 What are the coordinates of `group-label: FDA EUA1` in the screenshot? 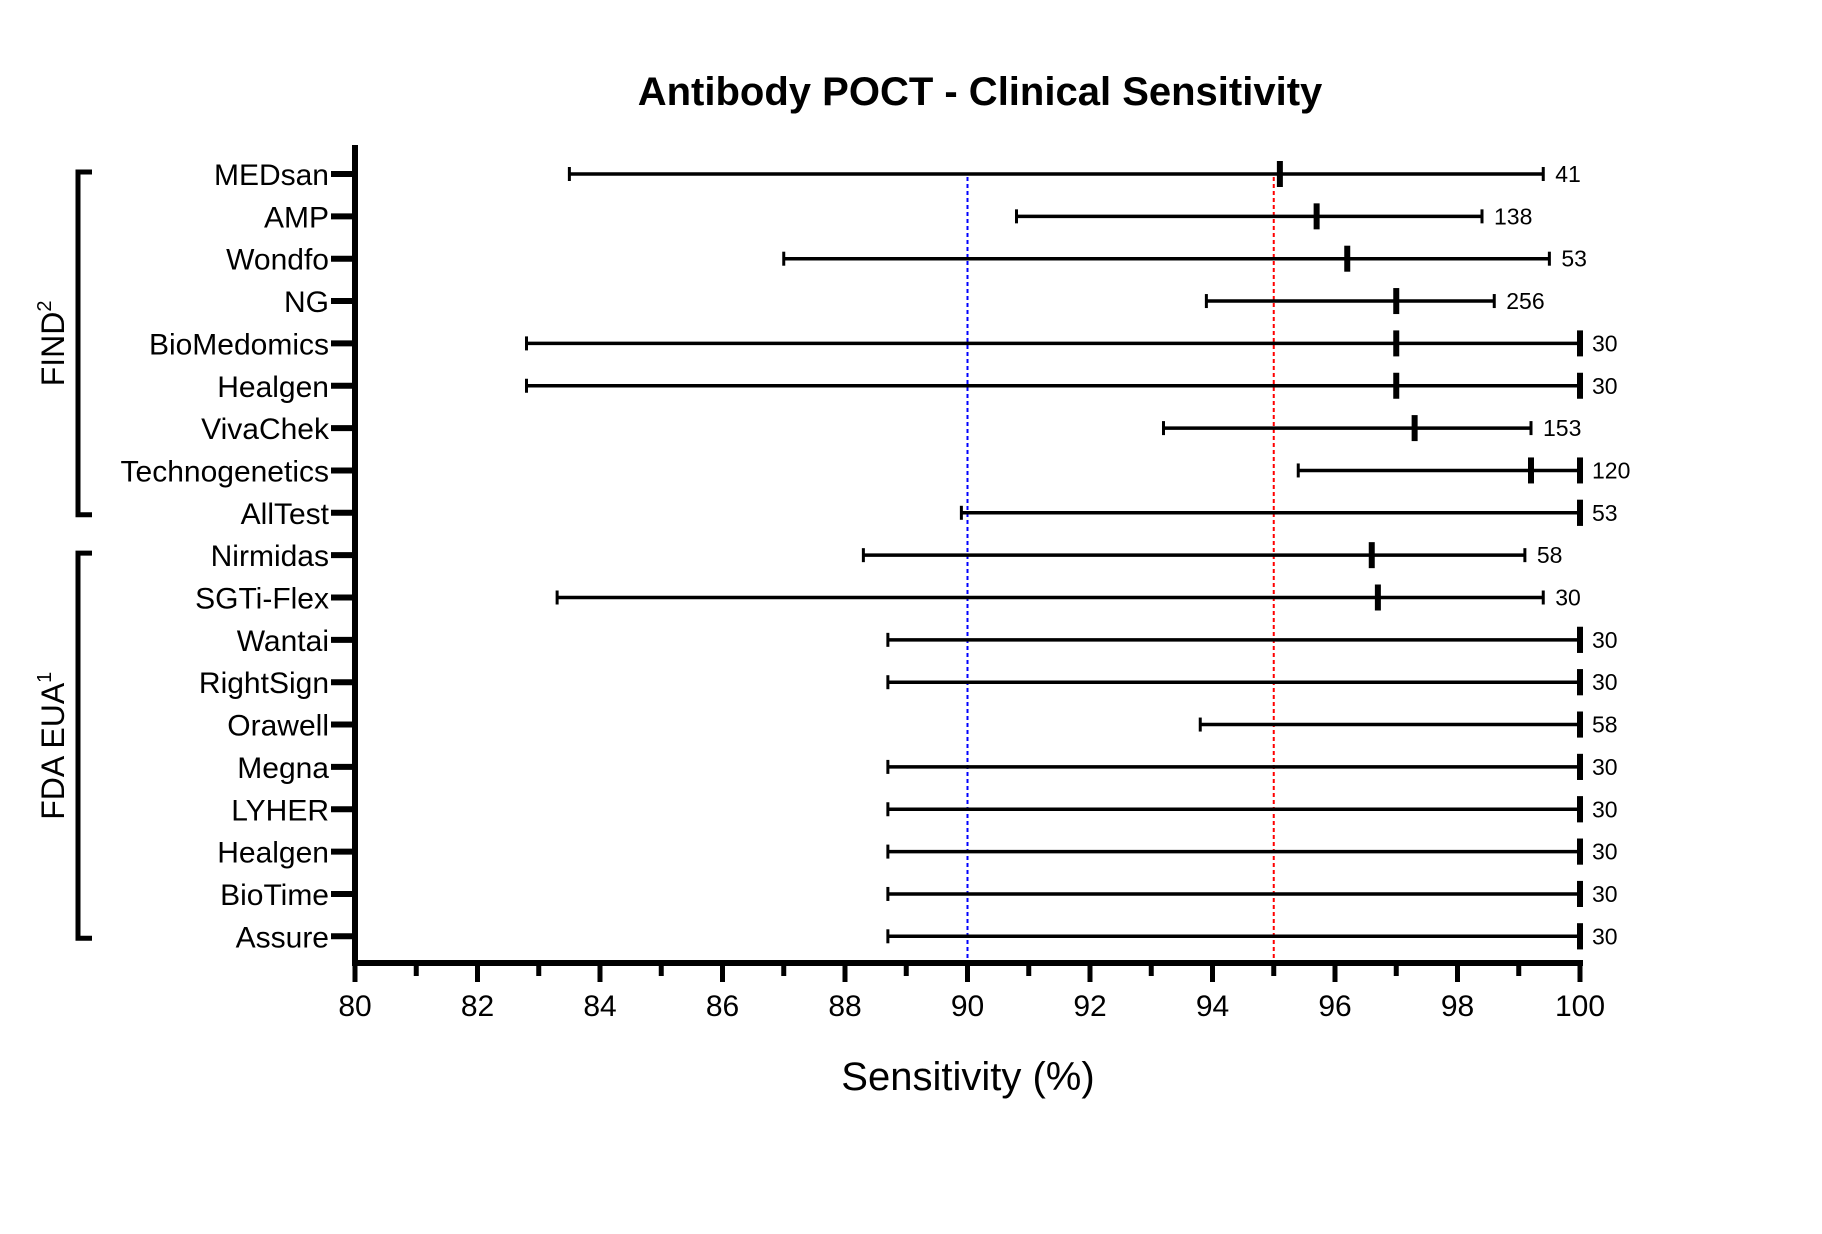 It's located at (52, 746).